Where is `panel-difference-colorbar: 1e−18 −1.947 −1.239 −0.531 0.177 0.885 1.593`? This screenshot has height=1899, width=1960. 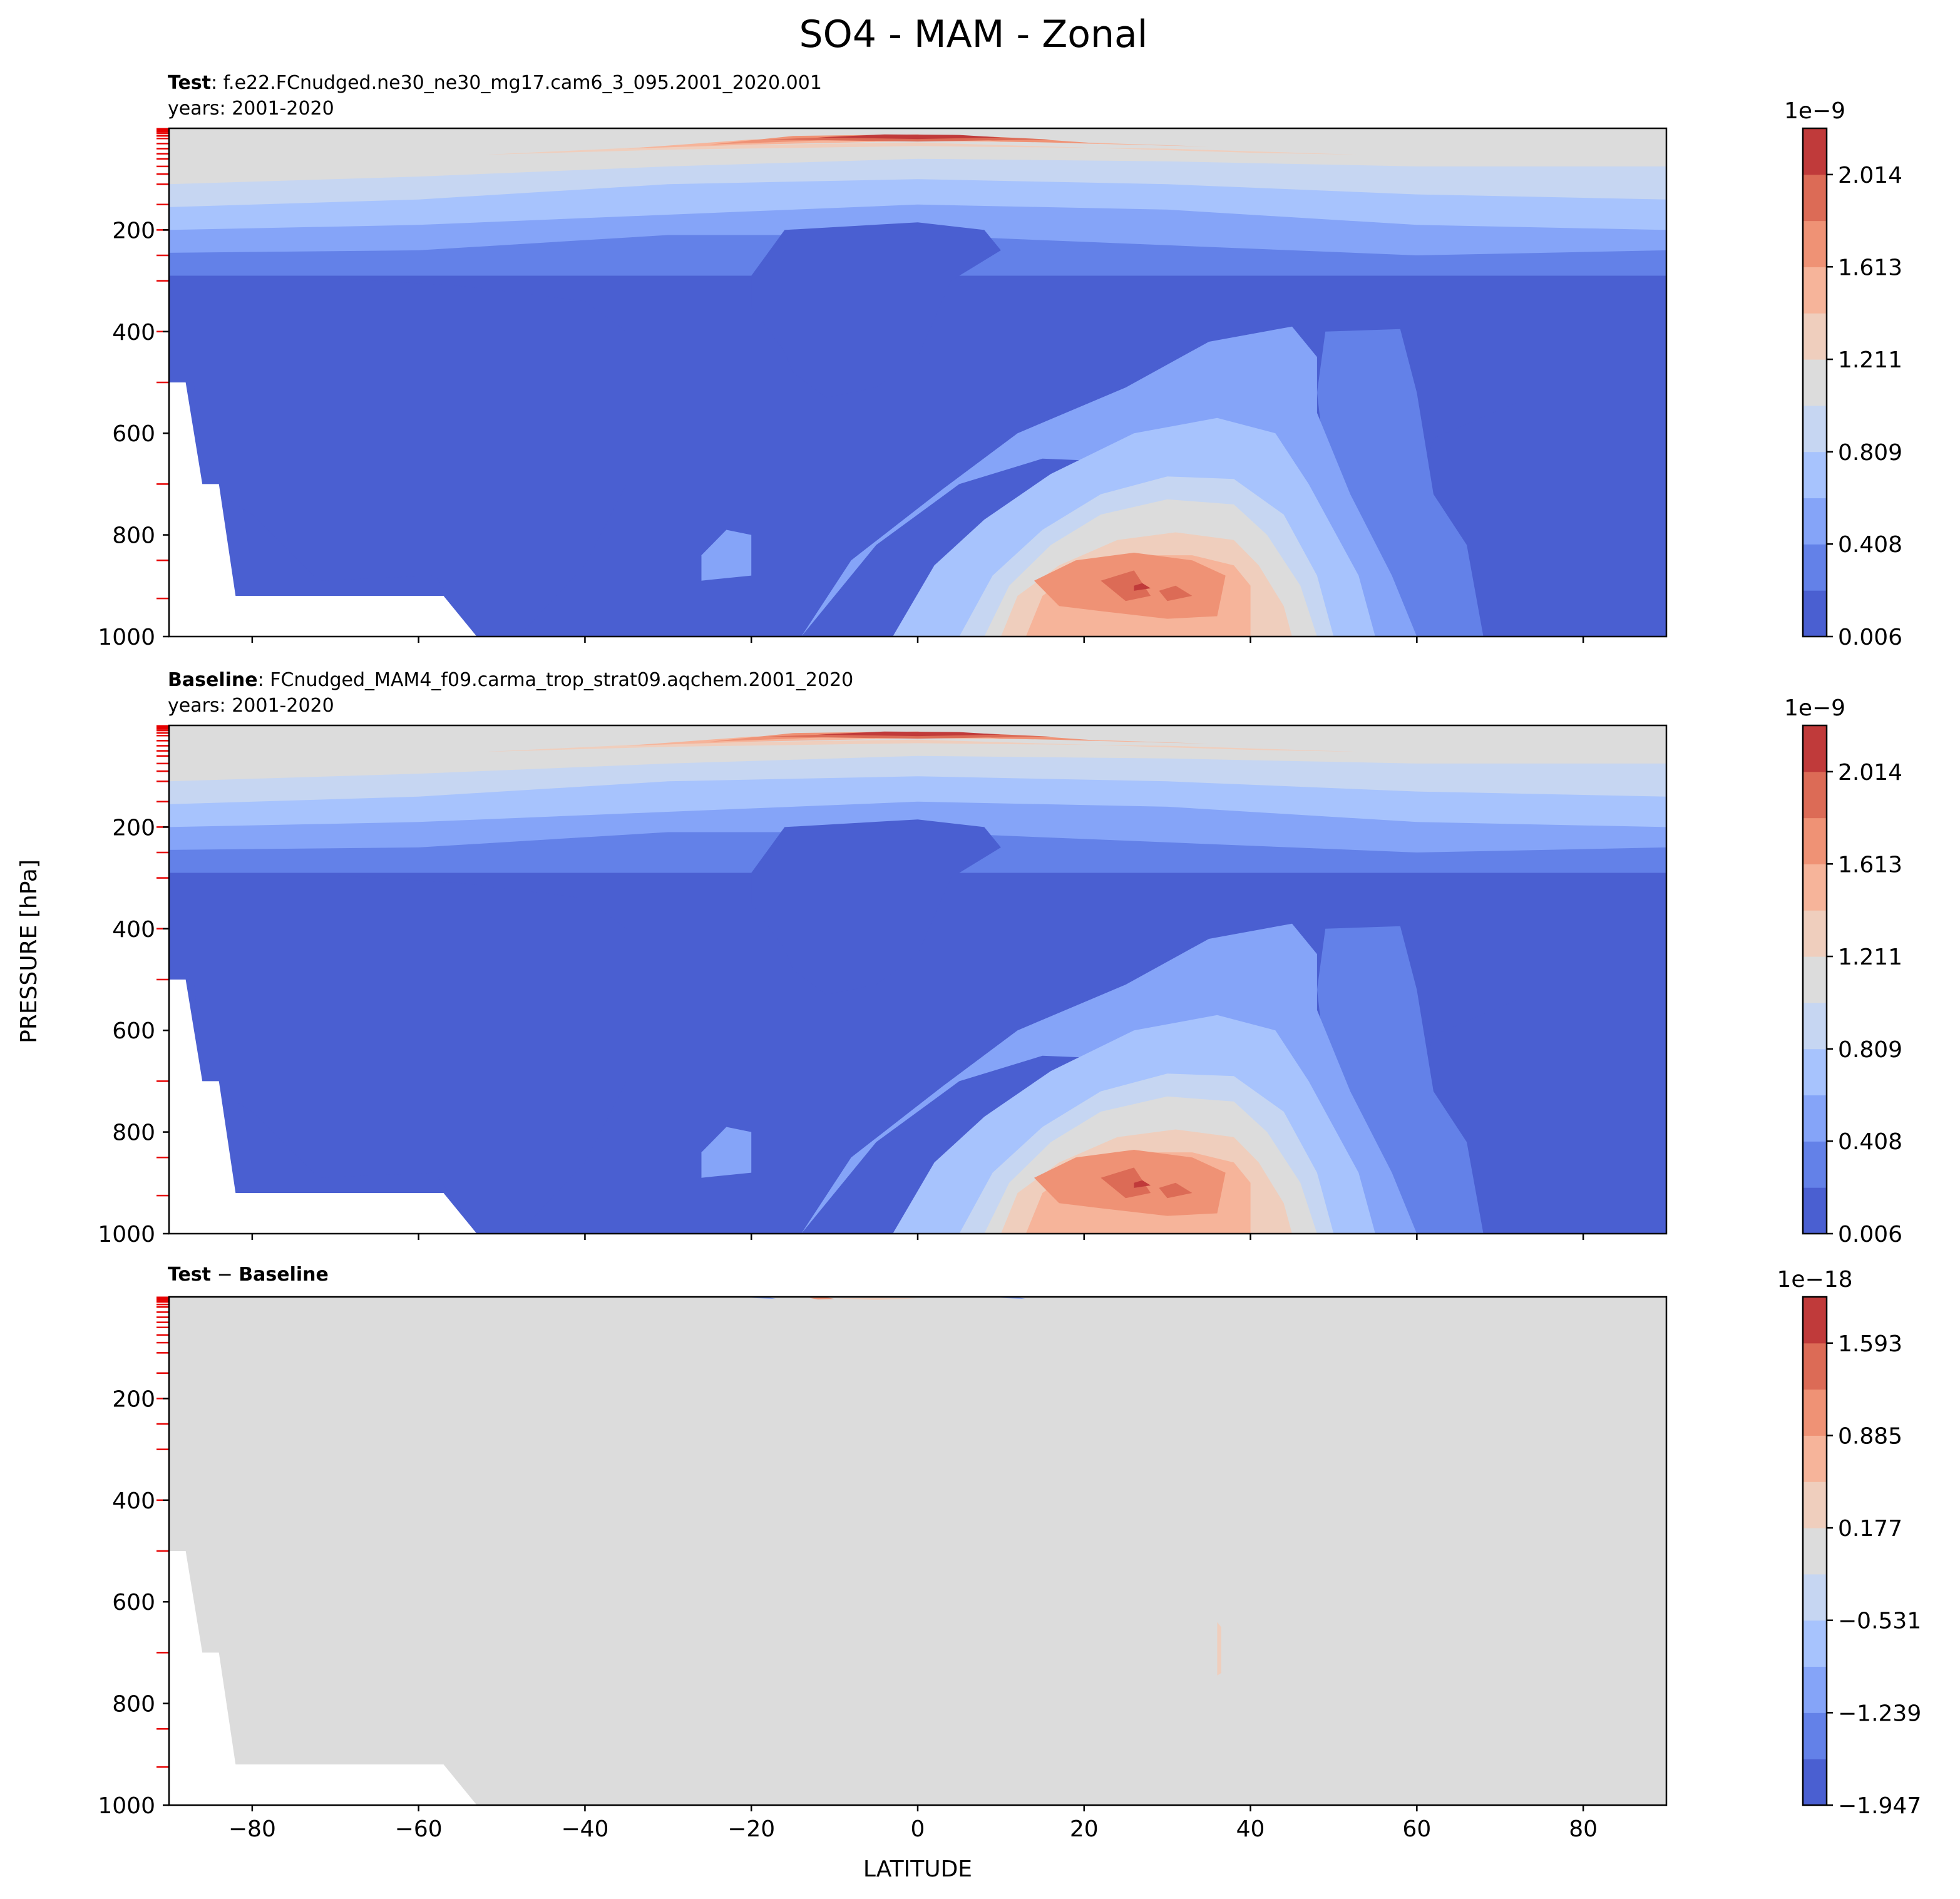
panel-difference-colorbar: 1e−18 −1.947 −1.239 −0.531 0.177 0.885 1.593 is located at coordinates (1849, 1543).